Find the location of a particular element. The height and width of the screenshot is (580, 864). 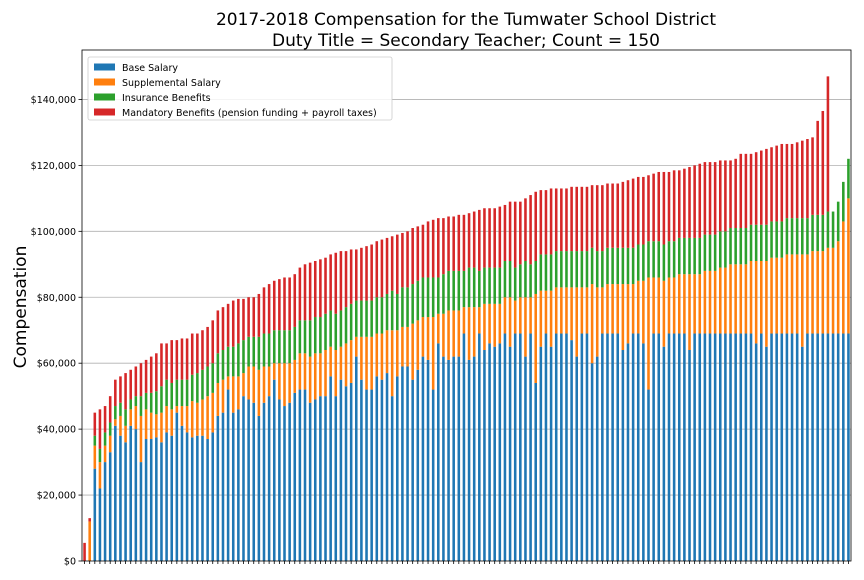

legend-label-supplemental: Supplemental Salary is located at coordinates (171, 83).